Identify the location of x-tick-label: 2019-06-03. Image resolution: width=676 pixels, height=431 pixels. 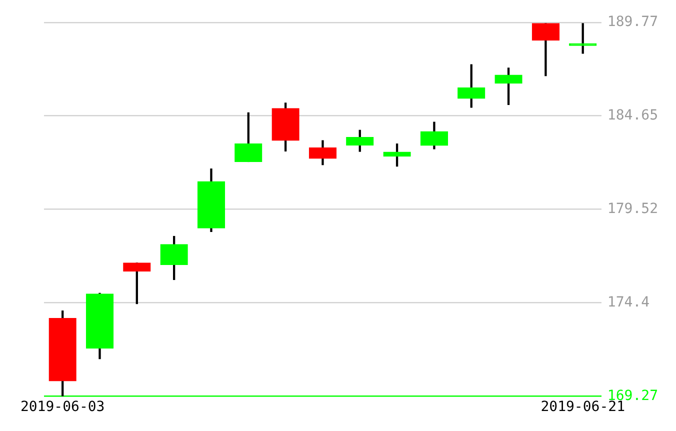
(62, 407).